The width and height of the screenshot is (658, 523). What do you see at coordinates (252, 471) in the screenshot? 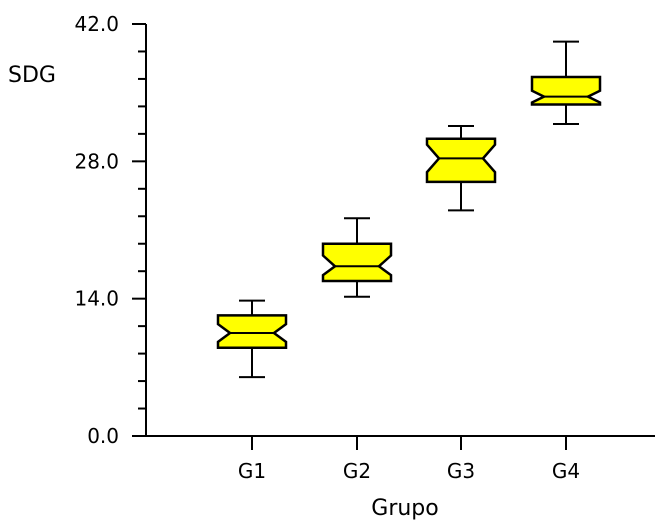
I see `x-tick-label: G1` at bounding box center [252, 471].